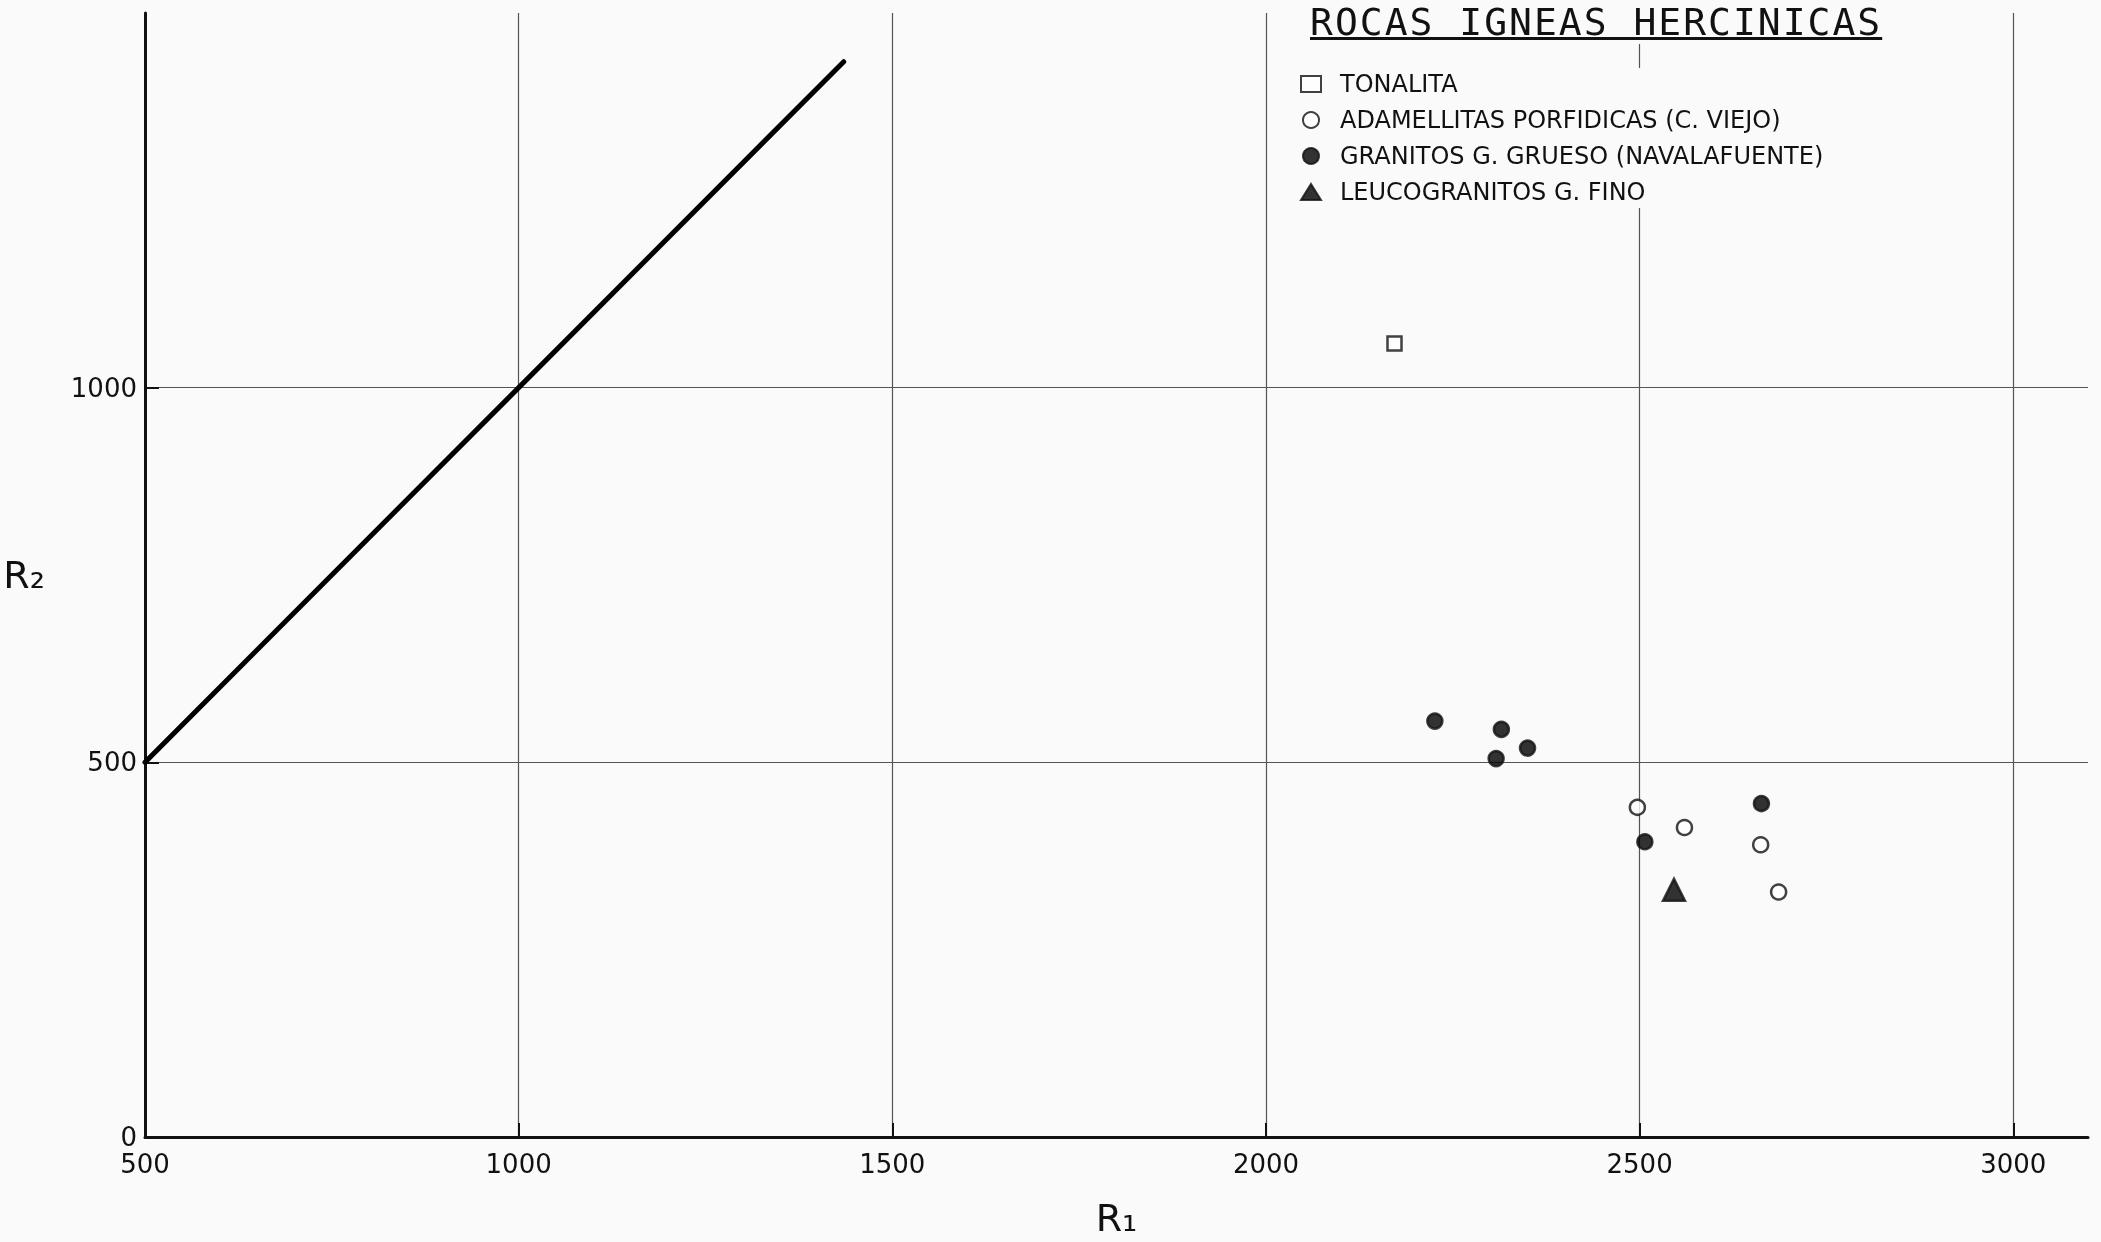 Image resolution: width=2101 pixels, height=1242 pixels. Describe the element at coordinates (1582, 156) in the screenshot. I see `legend-label: GRANITOS G. GRUESO (NAVALAFUENTE)` at that location.